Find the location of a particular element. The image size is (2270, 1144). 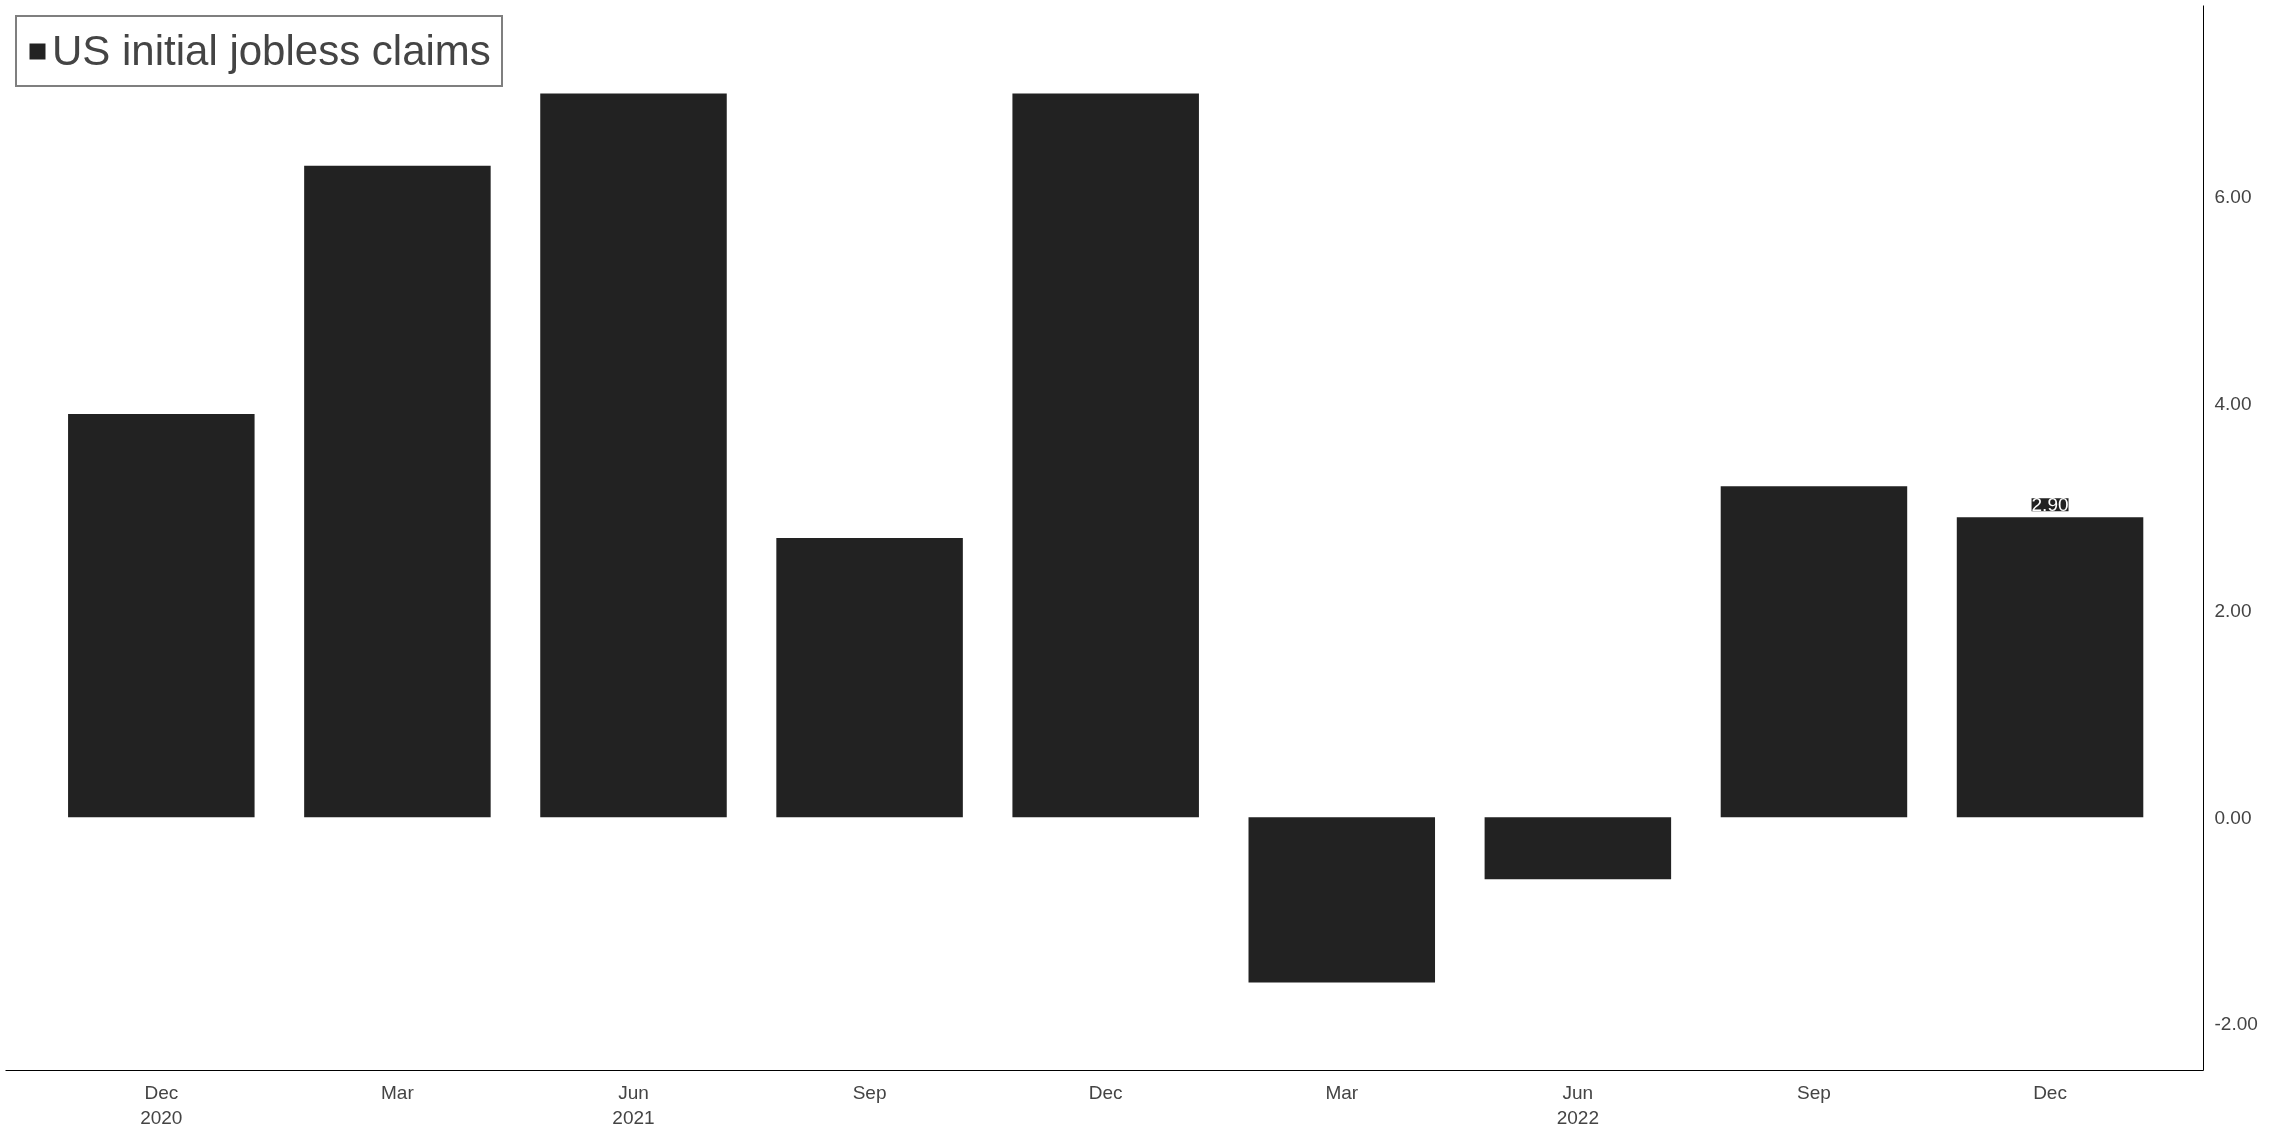

y-tick-label: 0.00 is located at coordinates (2233, 817).